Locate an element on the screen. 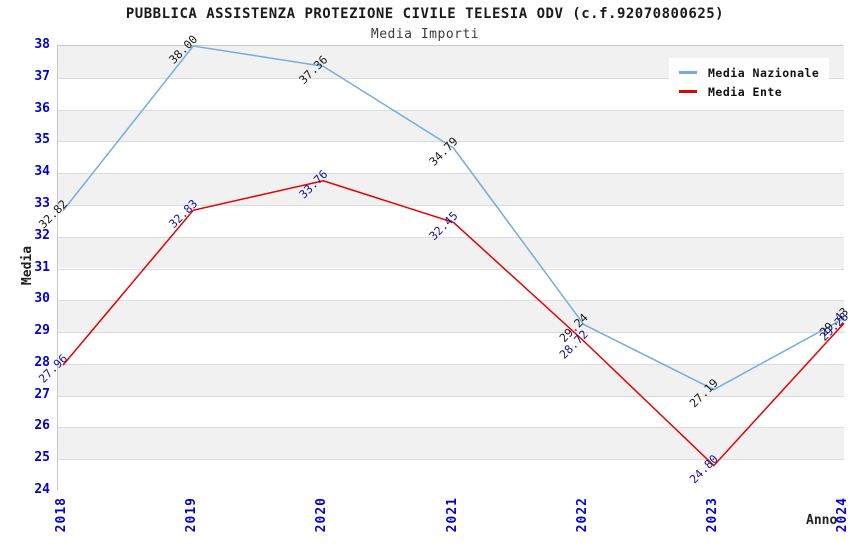 This screenshot has width=850, height=550. legend-label: Media Nazionale is located at coordinates (764, 72).